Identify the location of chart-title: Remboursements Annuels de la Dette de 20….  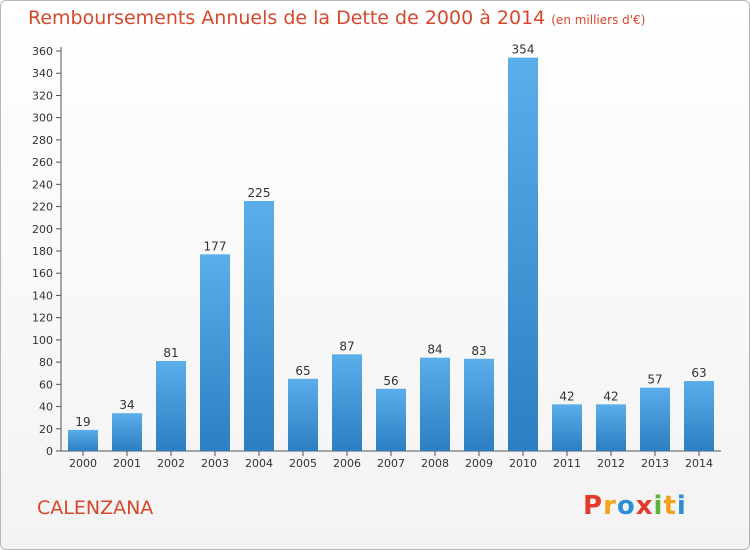
(336, 18).